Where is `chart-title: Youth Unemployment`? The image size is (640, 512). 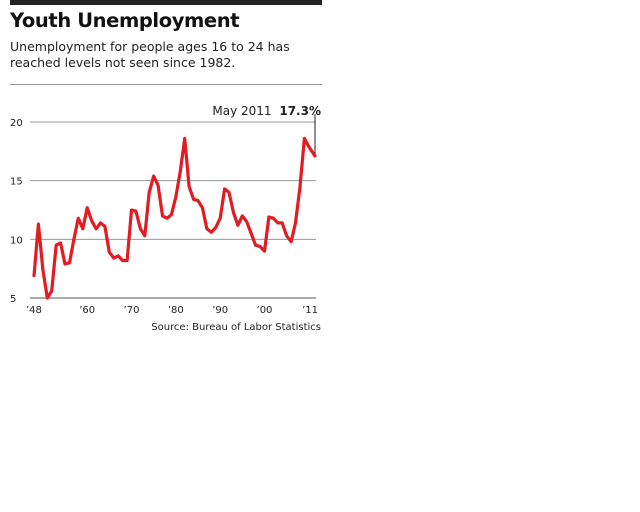
chart-title: Youth Unemployment is located at coordinates (125, 20).